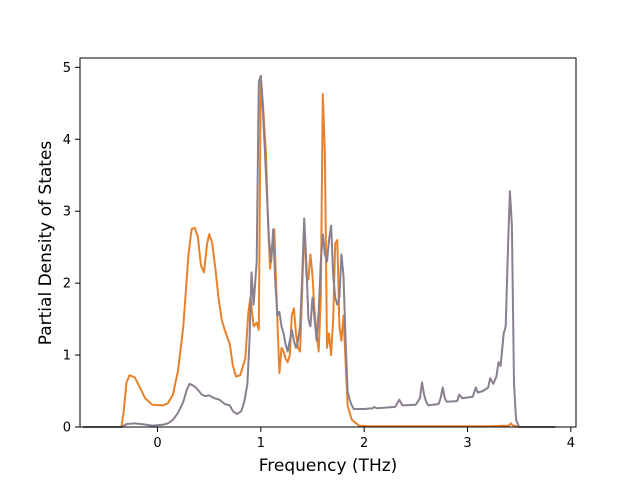 This screenshot has height=484, width=640. Describe the element at coordinates (46, 243) in the screenshot. I see `y-axis-label: Partial Density of States` at that location.